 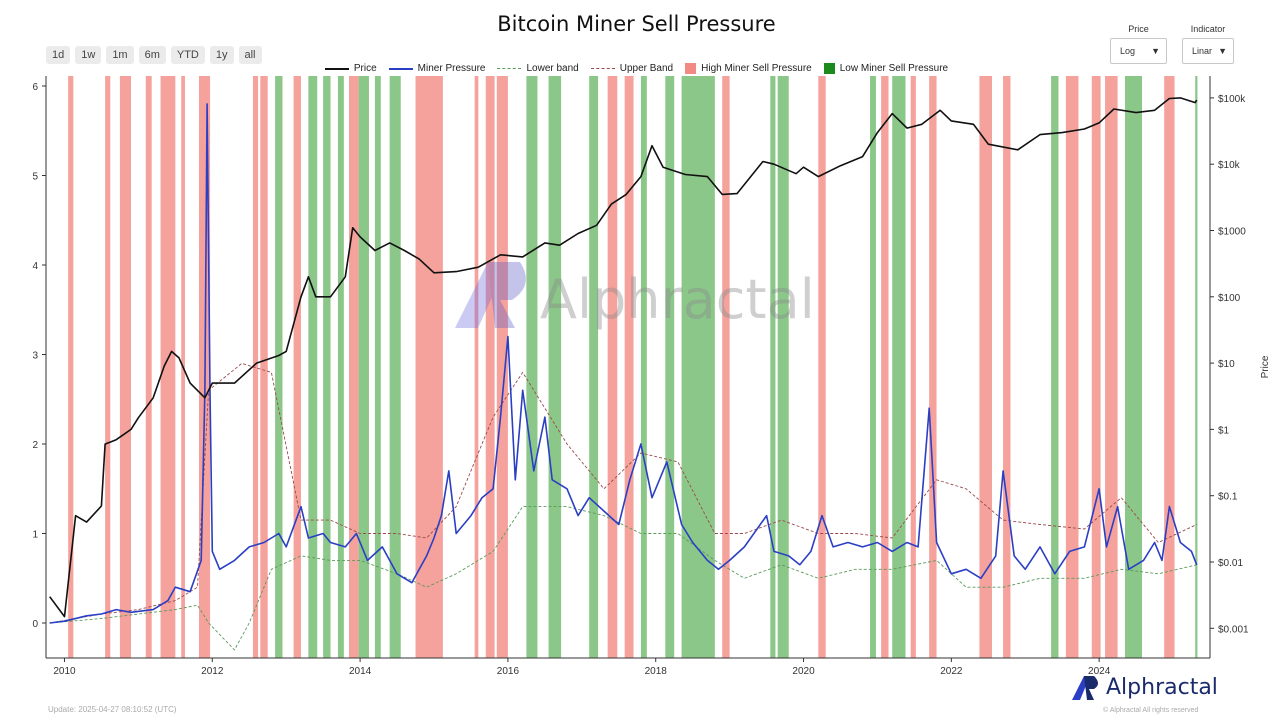 What do you see at coordinates (1099, 671) in the screenshot?
I see `x-tick-label: 2024` at bounding box center [1099, 671].